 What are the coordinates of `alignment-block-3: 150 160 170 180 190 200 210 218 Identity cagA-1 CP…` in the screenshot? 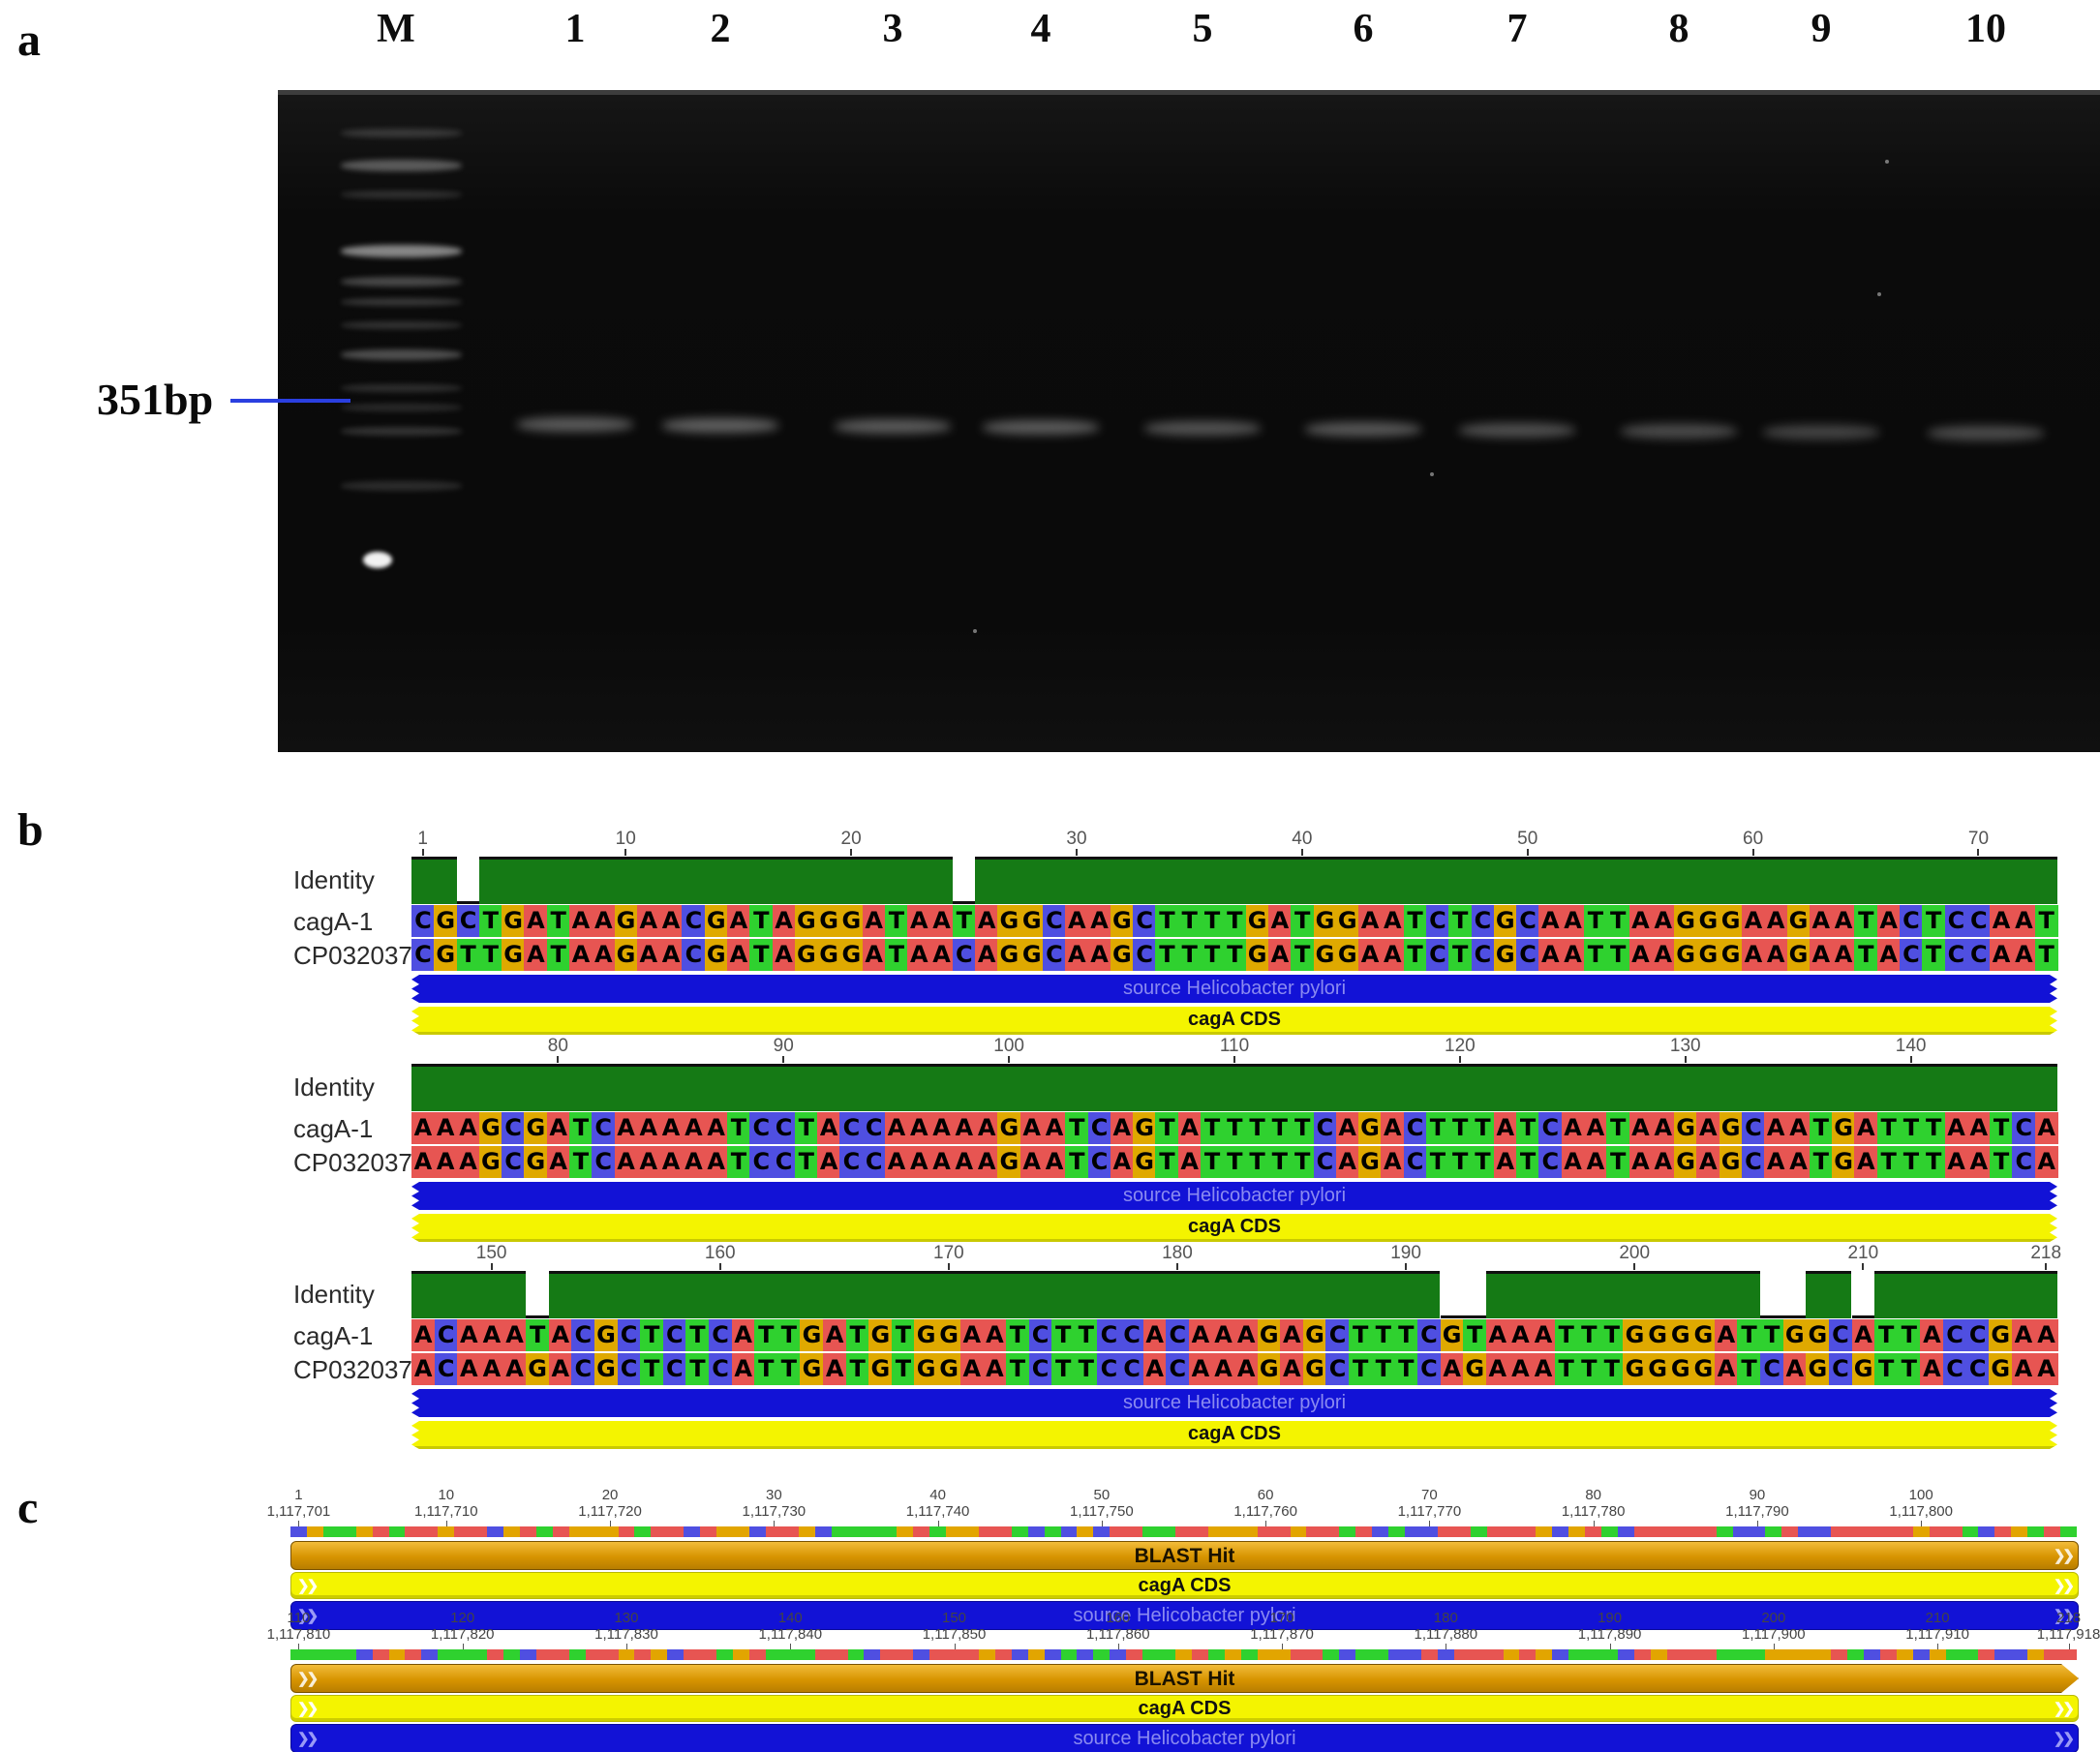 It's located at (1050, 1346).